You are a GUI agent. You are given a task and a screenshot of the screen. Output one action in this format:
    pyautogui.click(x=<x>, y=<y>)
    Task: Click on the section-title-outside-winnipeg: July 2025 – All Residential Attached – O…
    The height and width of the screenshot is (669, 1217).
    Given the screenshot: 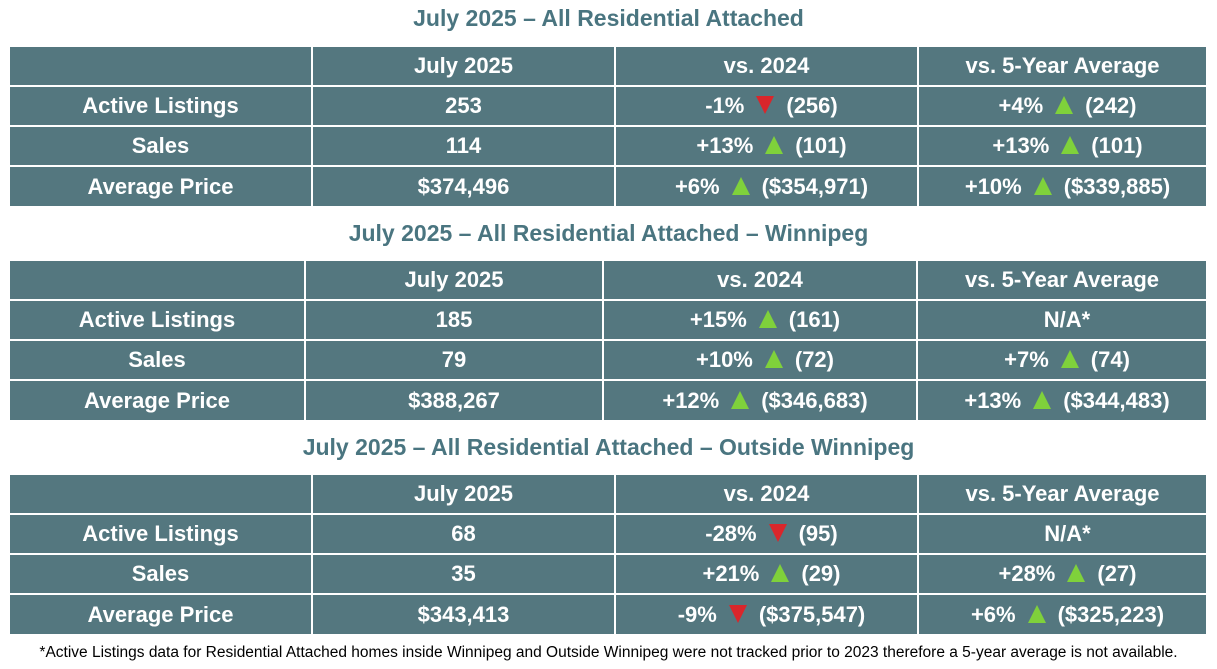 What is the action you would take?
    pyautogui.click(x=608, y=447)
    